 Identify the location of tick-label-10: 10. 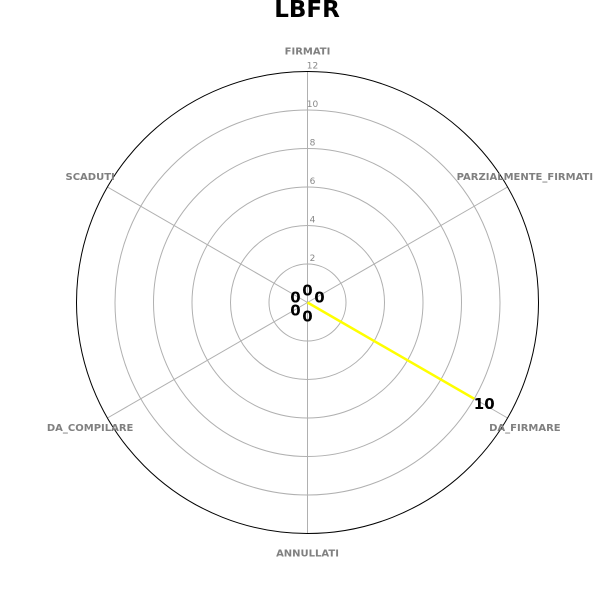
(313, 105).